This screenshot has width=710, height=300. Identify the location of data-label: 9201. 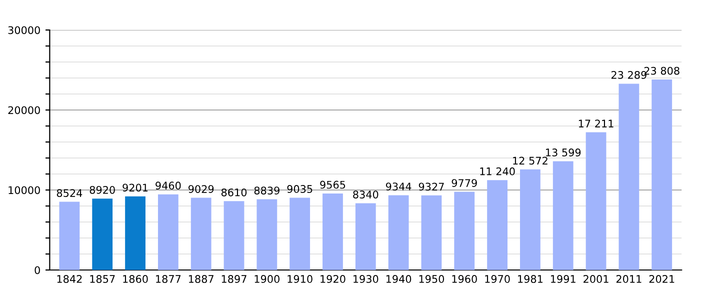
(135, 188).